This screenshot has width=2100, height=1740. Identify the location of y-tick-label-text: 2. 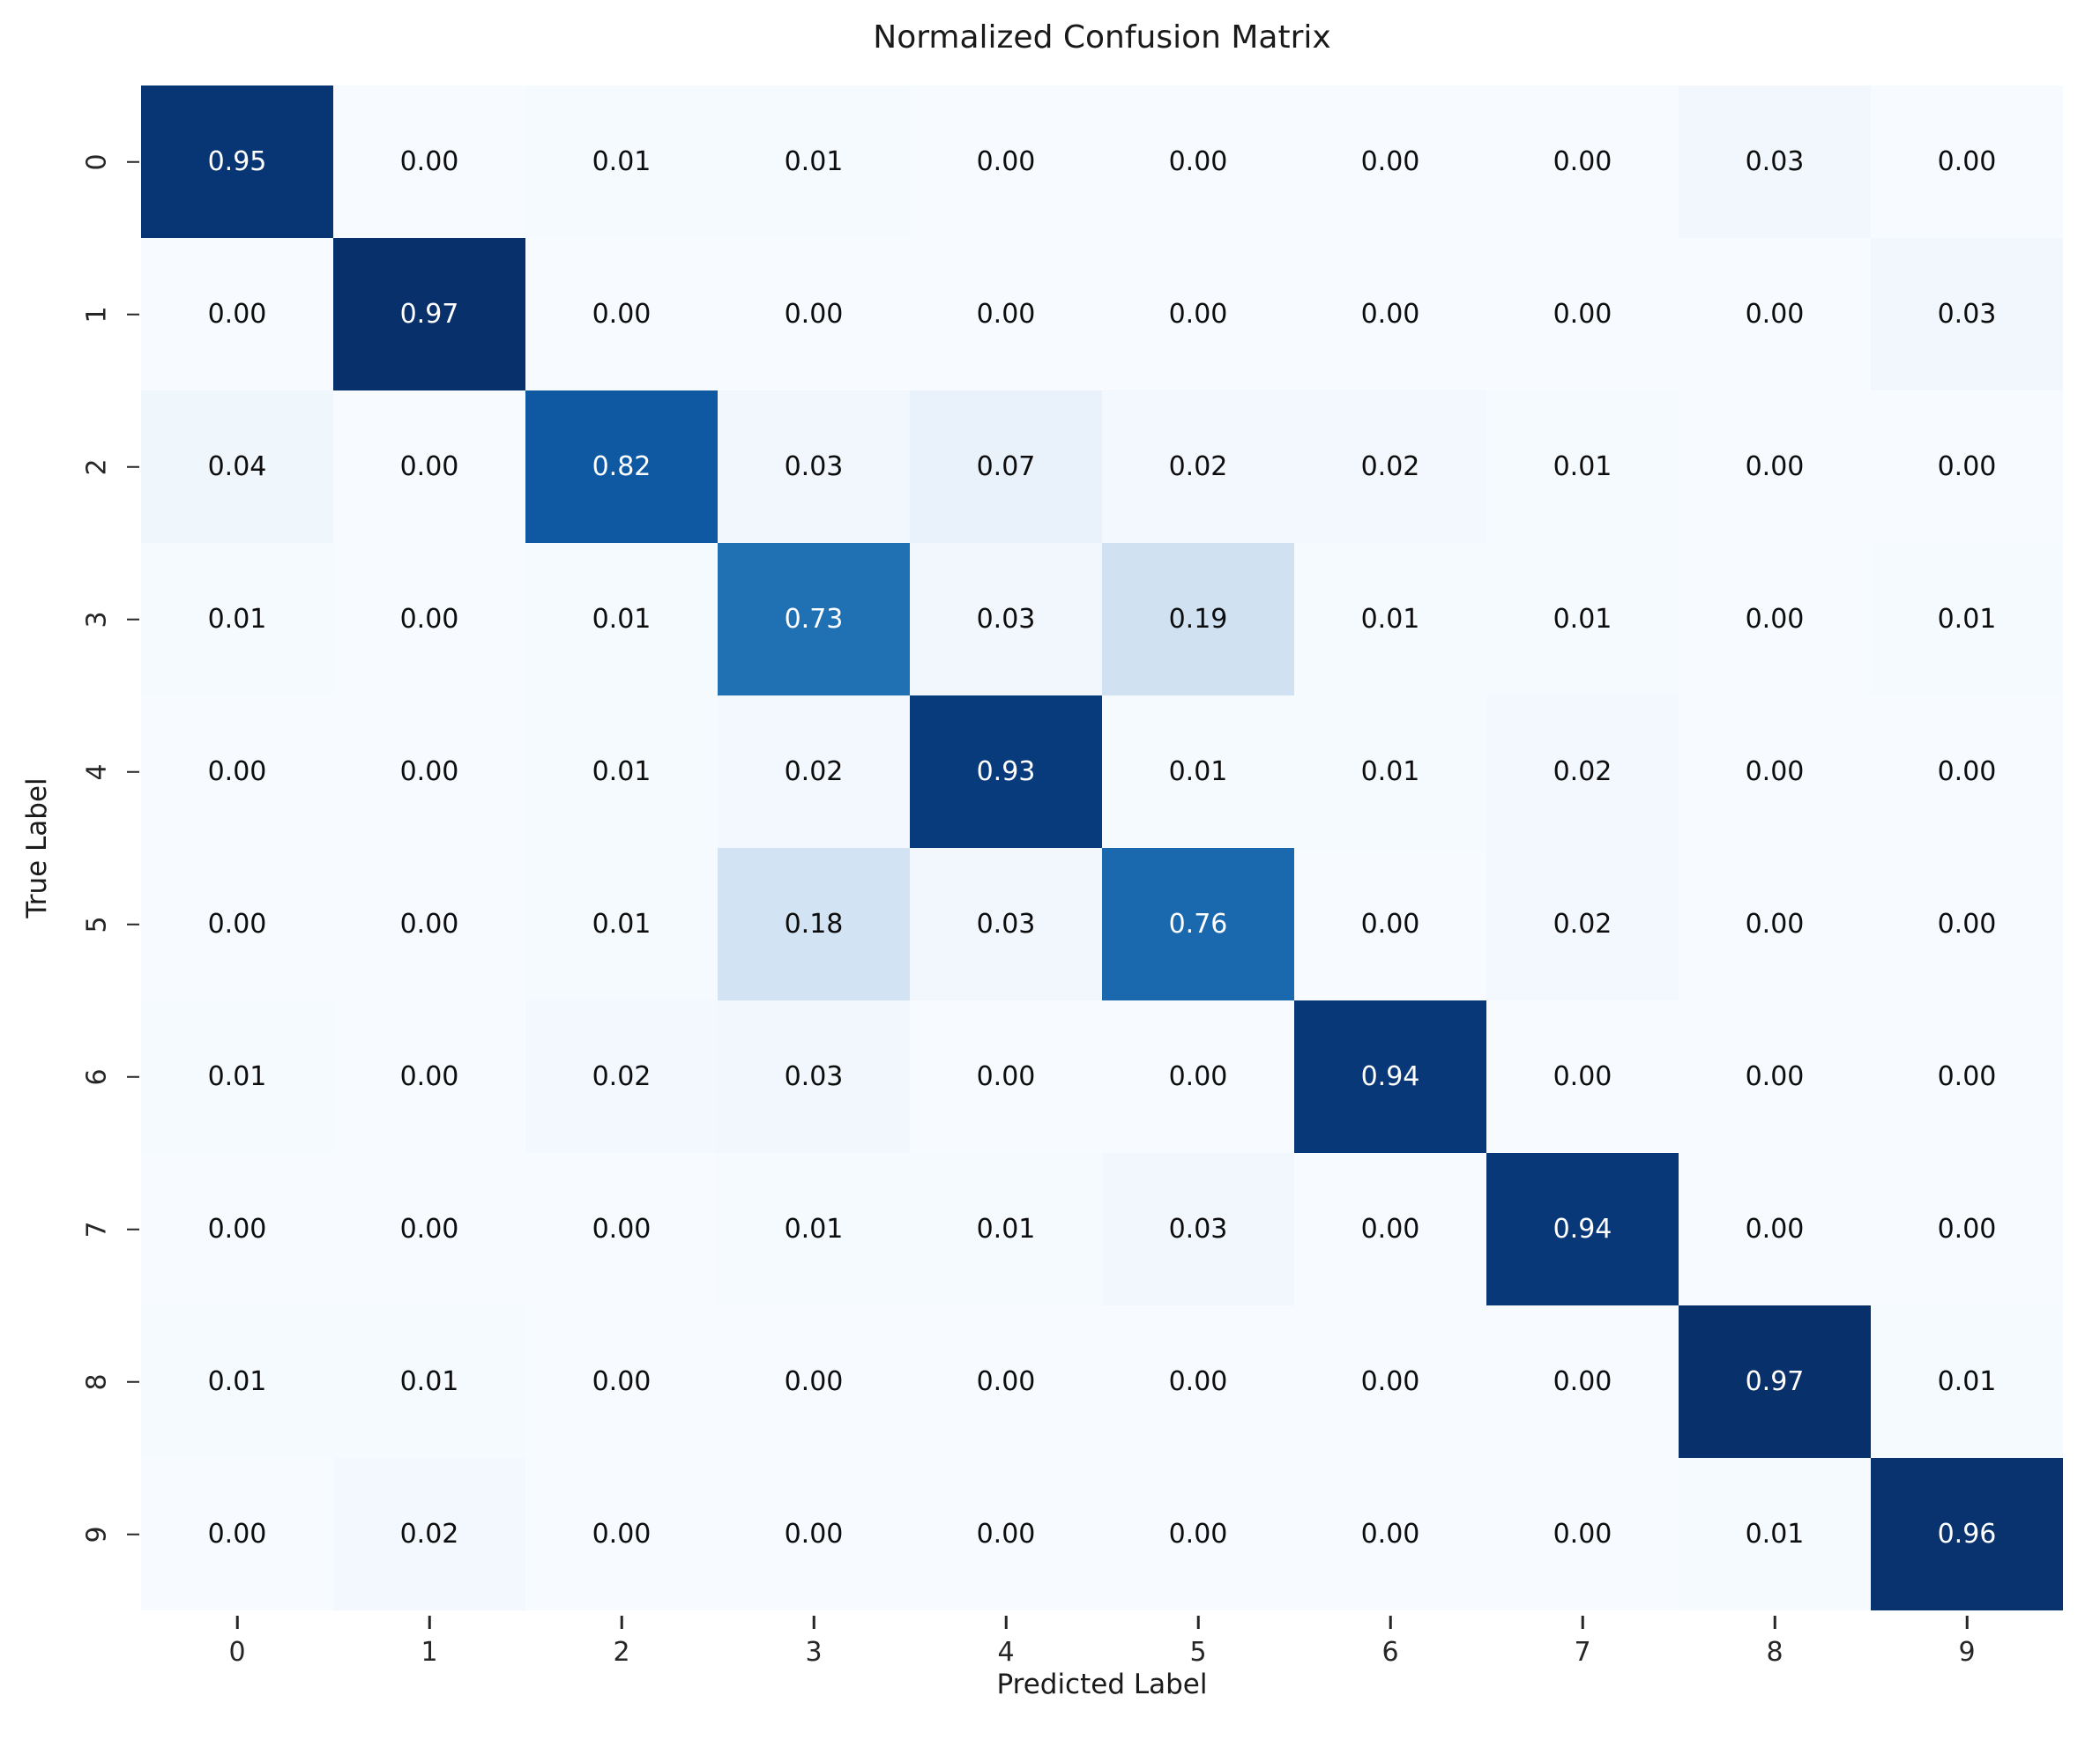
(97, 466).